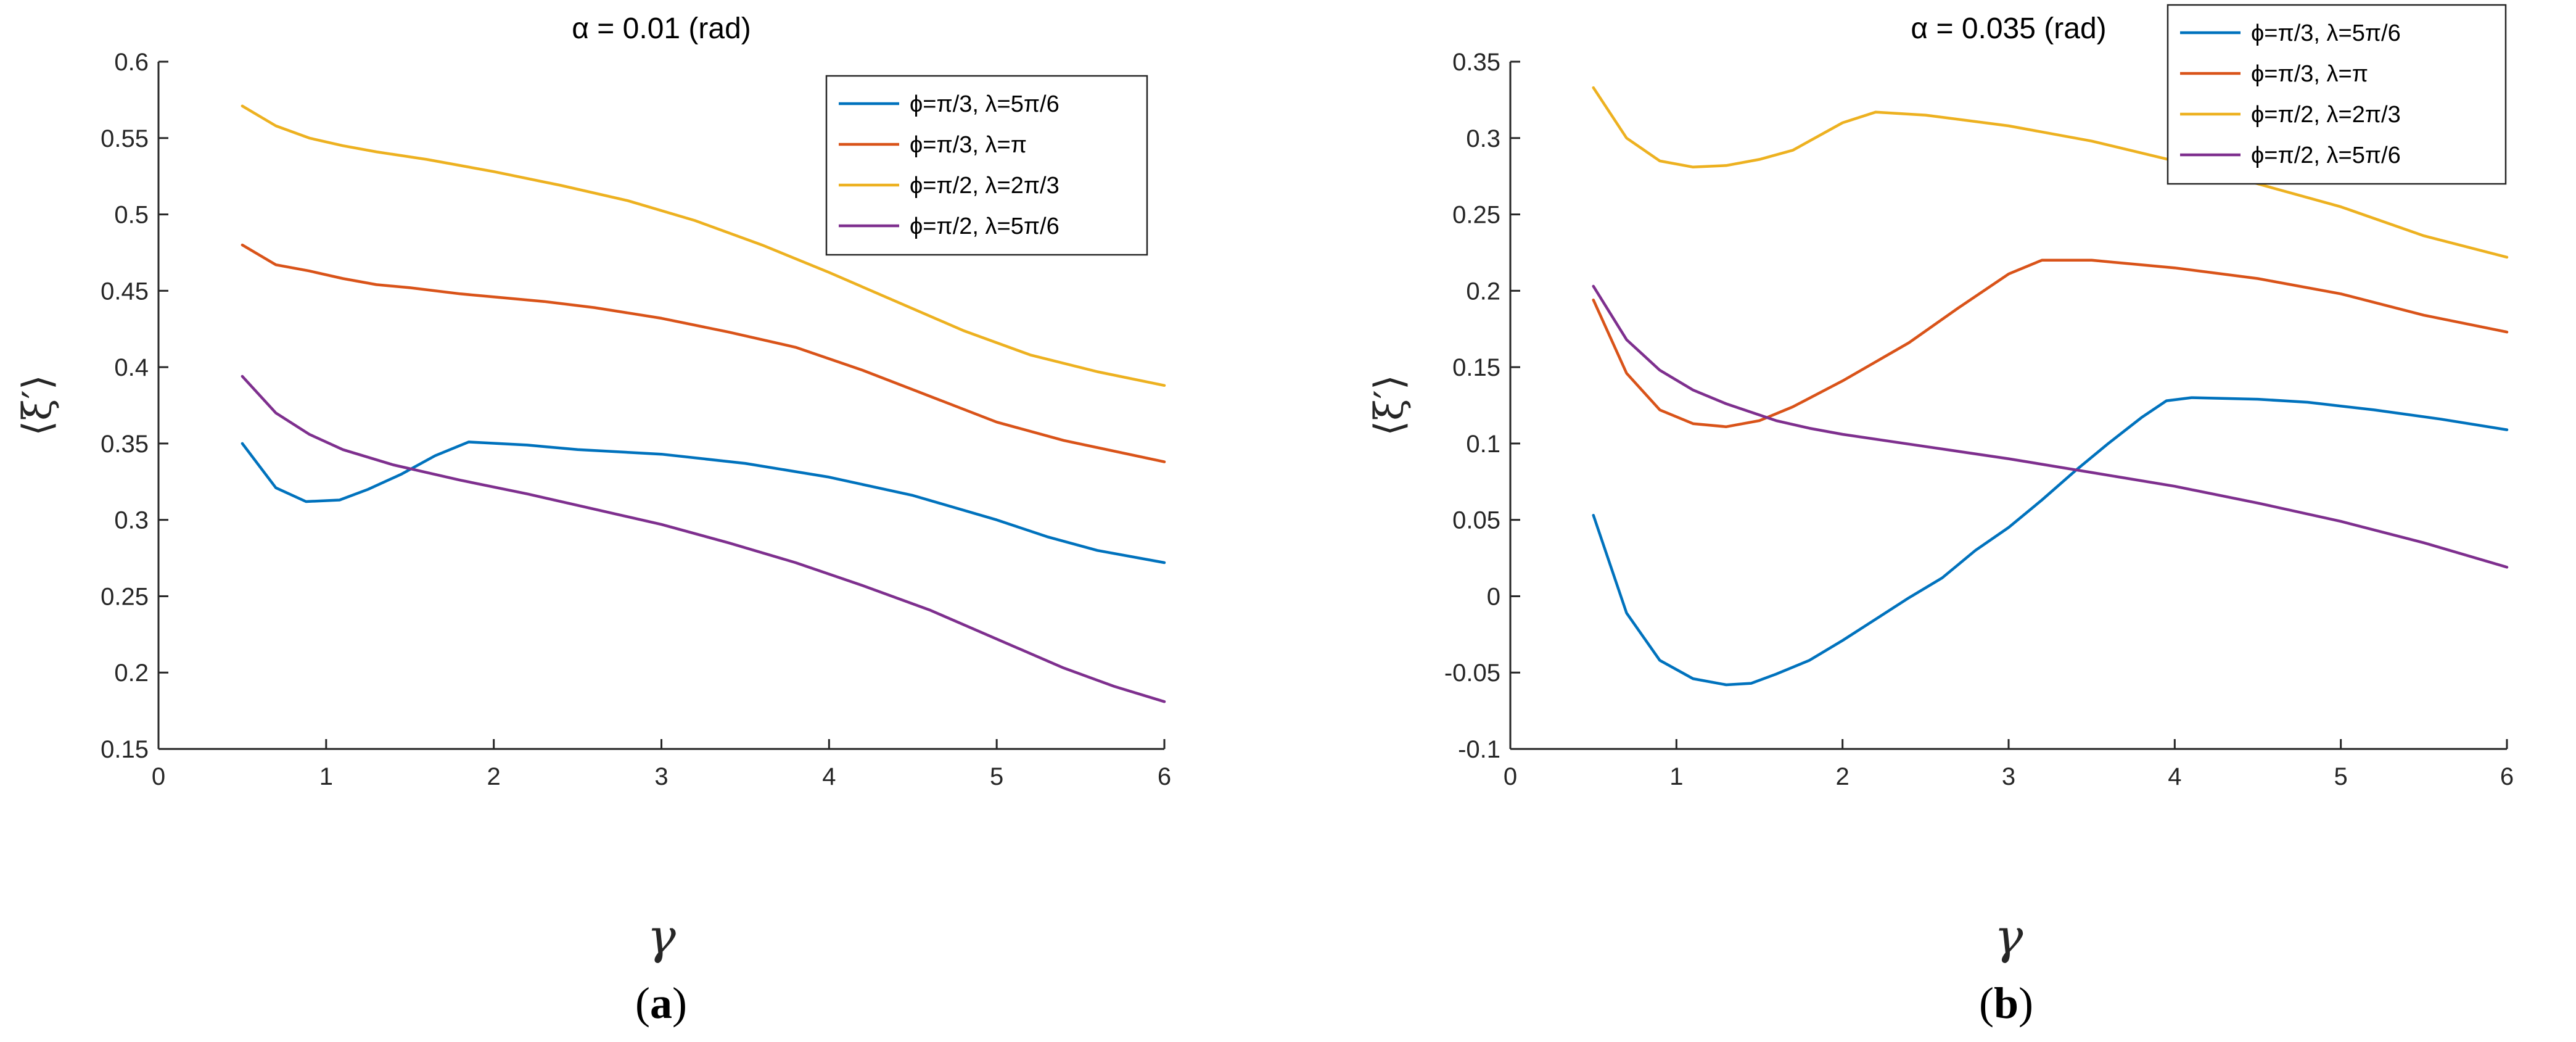 The height and width of the screenshot is (1042, 2576). What do you see at coordinates (661, 28) in the screenshot?
I see `chart-title: α = 0.01 (rad)` at bounding box center [661, 28].